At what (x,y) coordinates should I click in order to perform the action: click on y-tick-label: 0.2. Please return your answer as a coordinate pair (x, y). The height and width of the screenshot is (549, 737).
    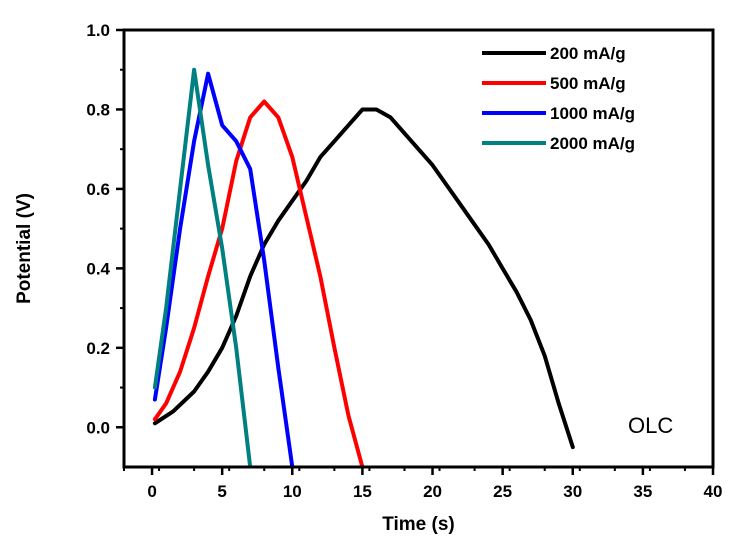
    Looking at the image, I should click on (98, 348).